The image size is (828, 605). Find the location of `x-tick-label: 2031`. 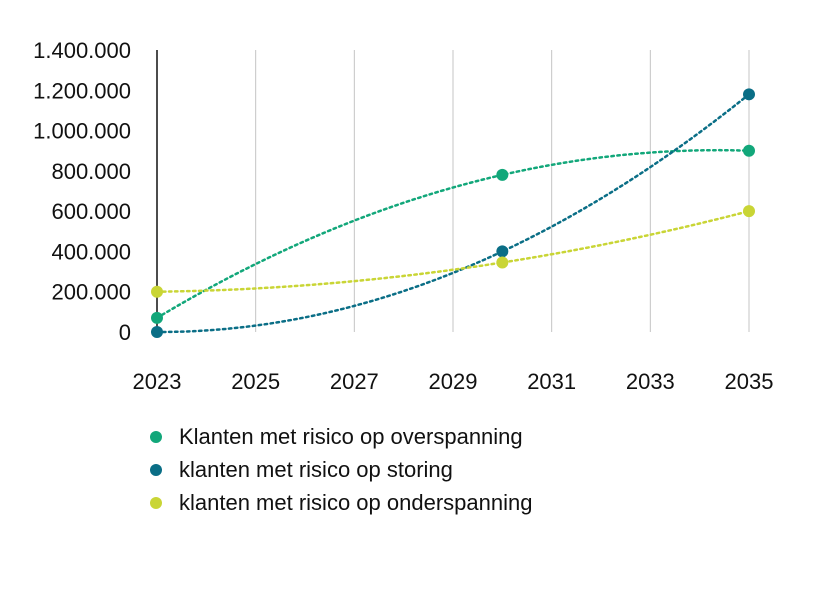

x-tick-label: 2031 is located at coordinates (551, 381).